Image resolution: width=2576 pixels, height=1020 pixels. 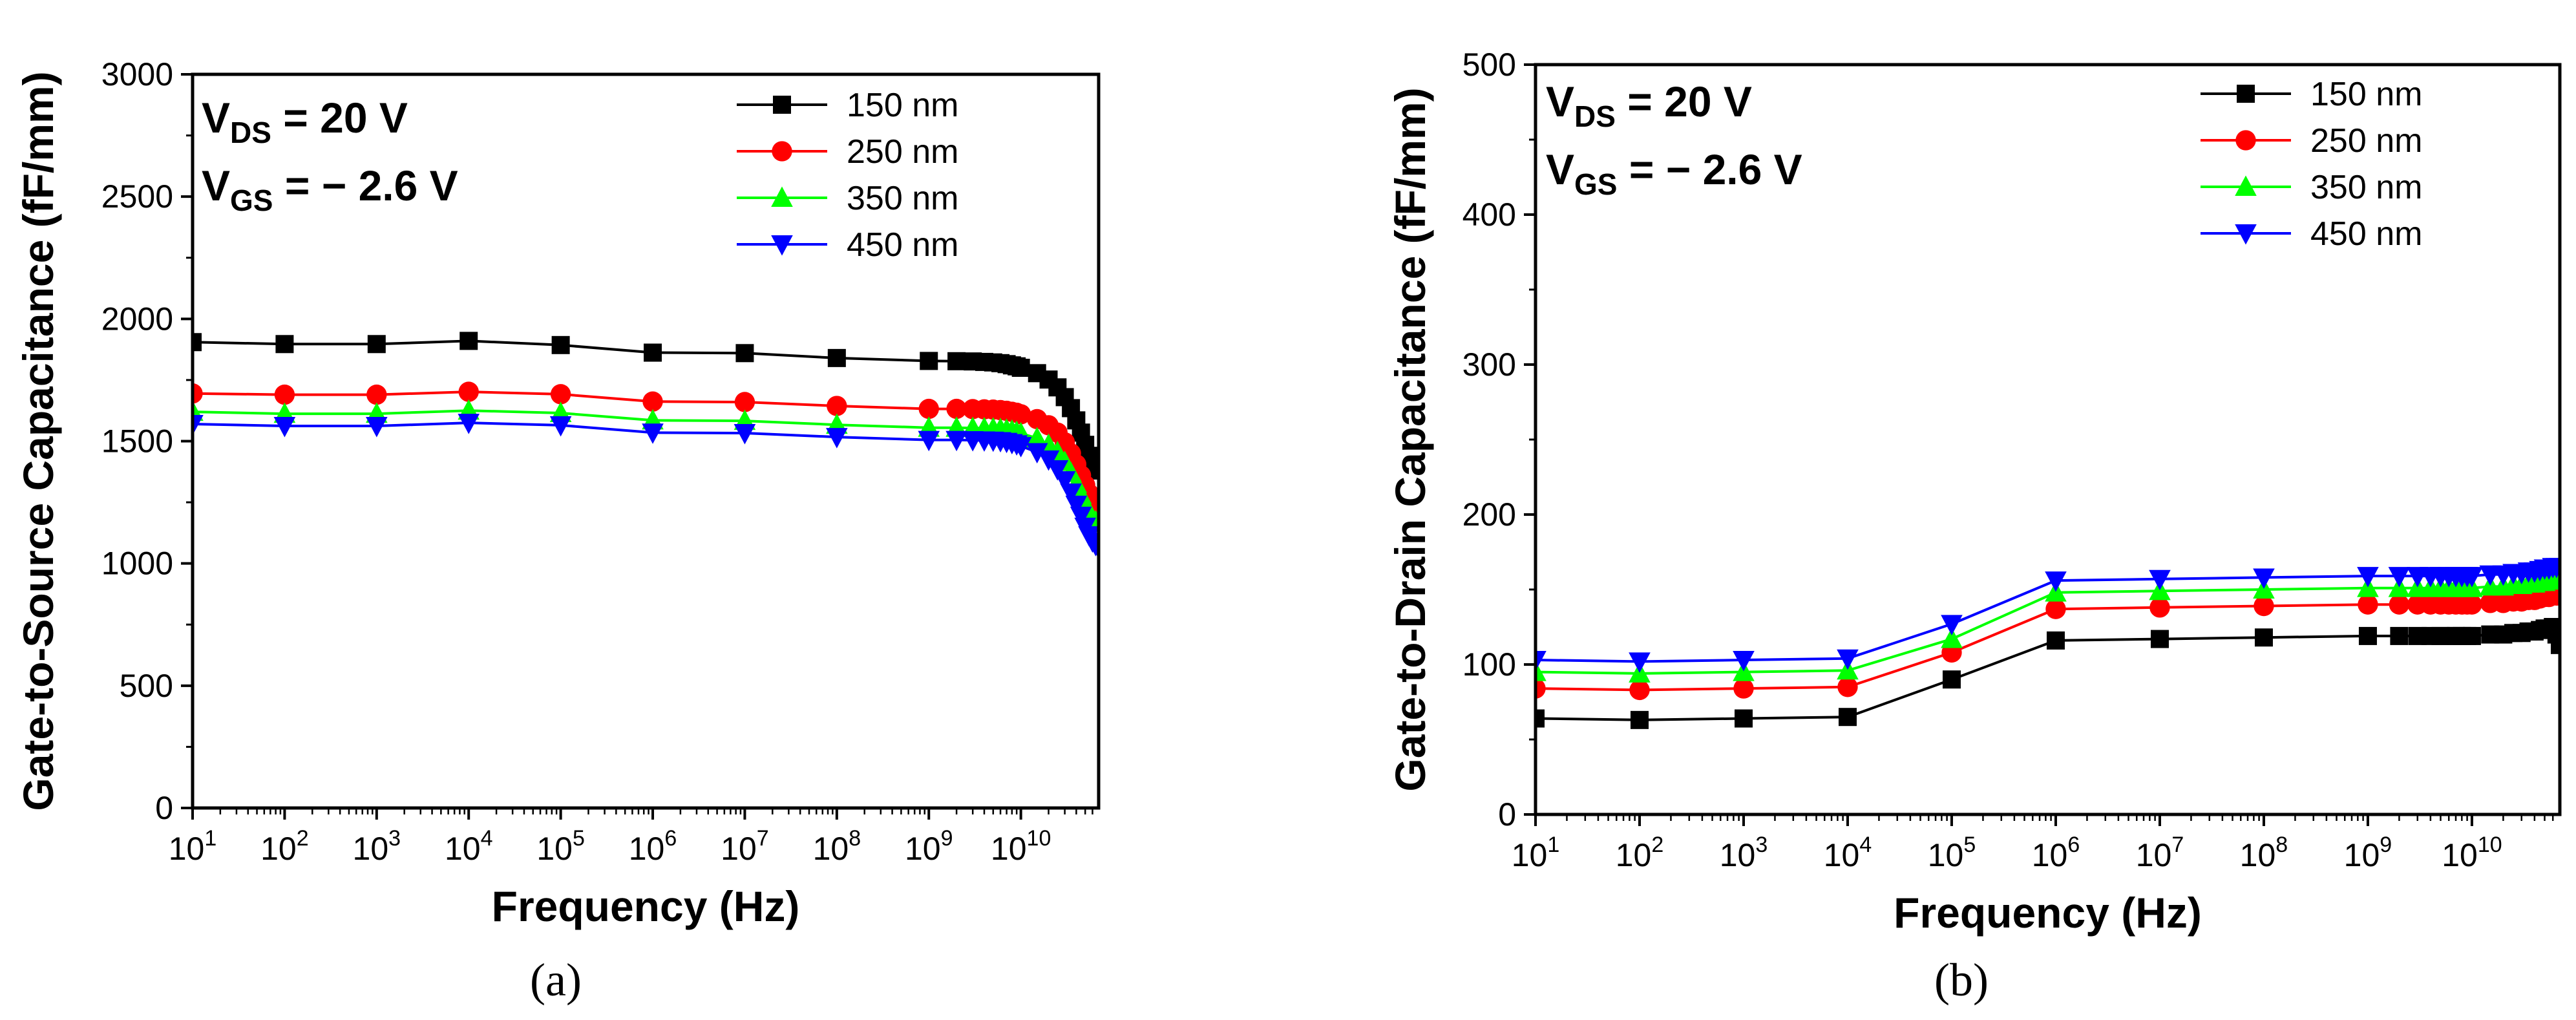 What do you see at coordinates (1489, 65) in the screenshot?
I see `y-tick-label: 500` at bounding box center [1489, 65].